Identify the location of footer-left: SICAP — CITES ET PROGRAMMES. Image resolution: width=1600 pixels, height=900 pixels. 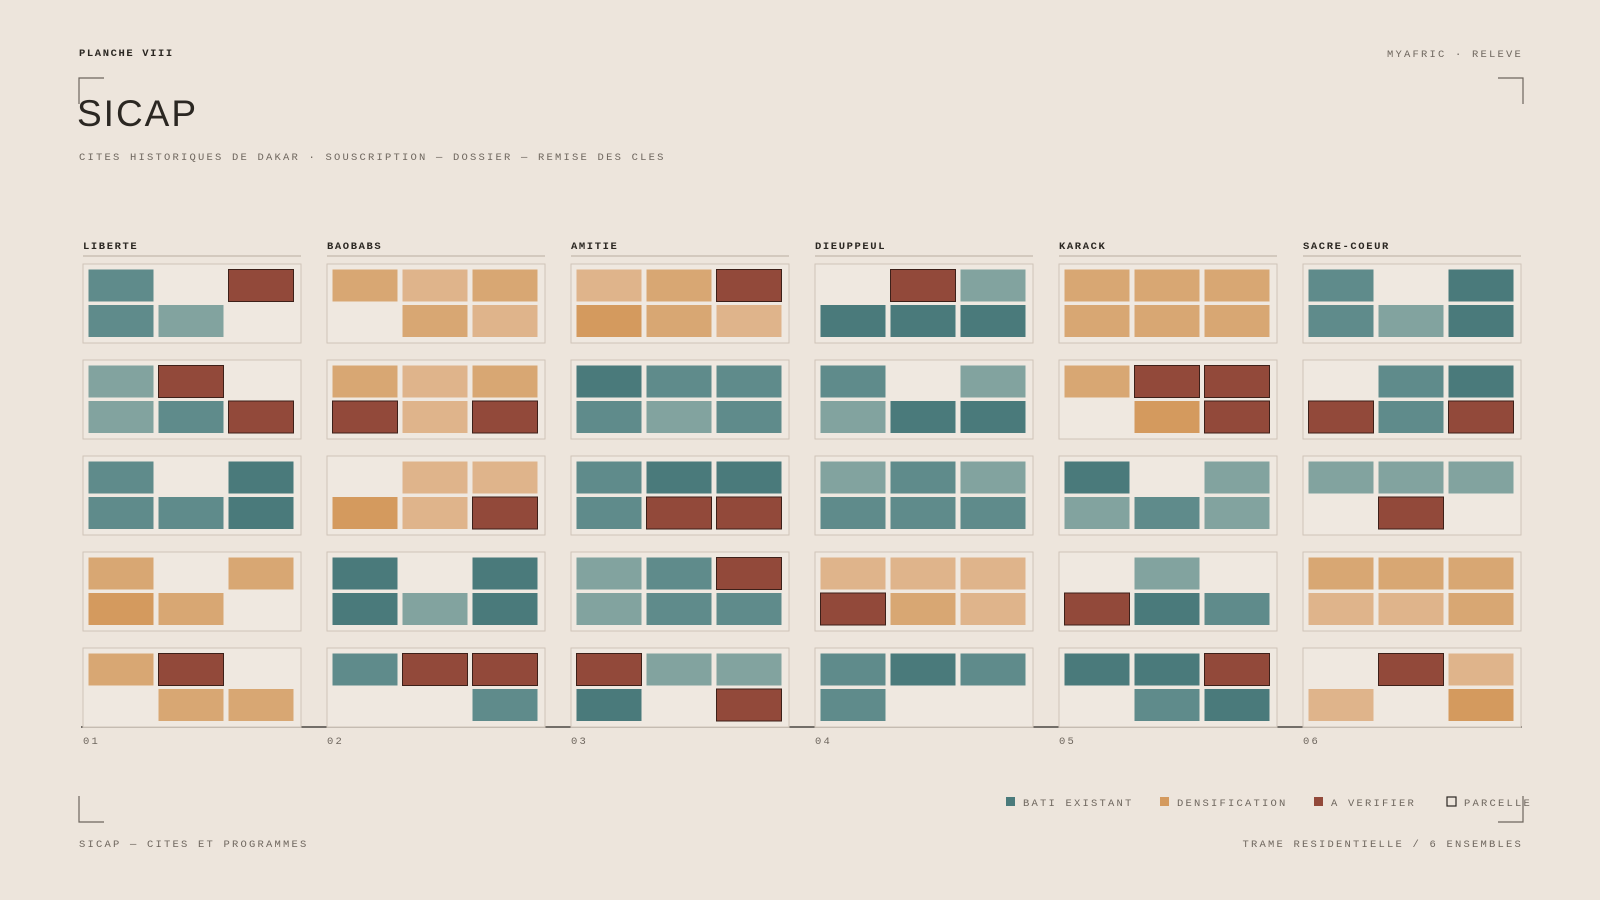
(194, 845).